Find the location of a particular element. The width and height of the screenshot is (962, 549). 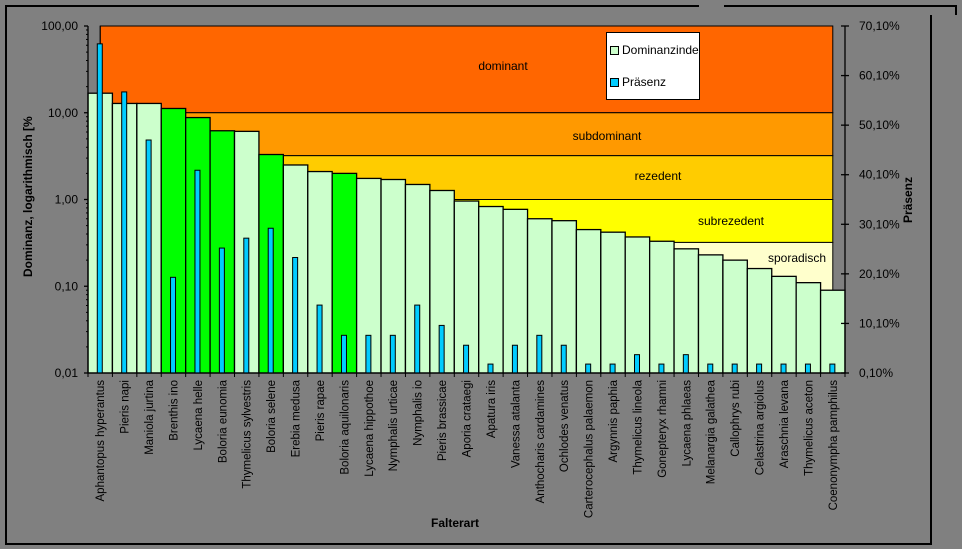

x-tick-label: Nymphalis urticae is located at coordinates (394, 425).